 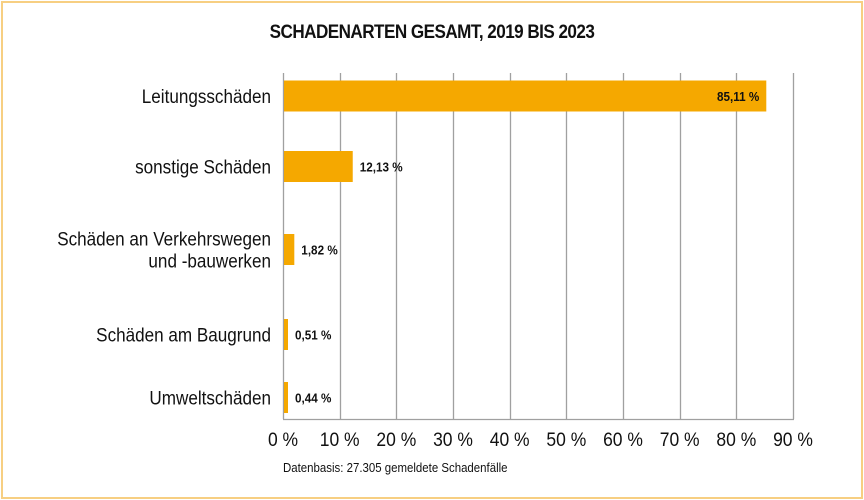 What do you see at coordinates (381, 167) in the screenshot?
I see `data-label: 12,13 %` at bounding box center [381, 167].